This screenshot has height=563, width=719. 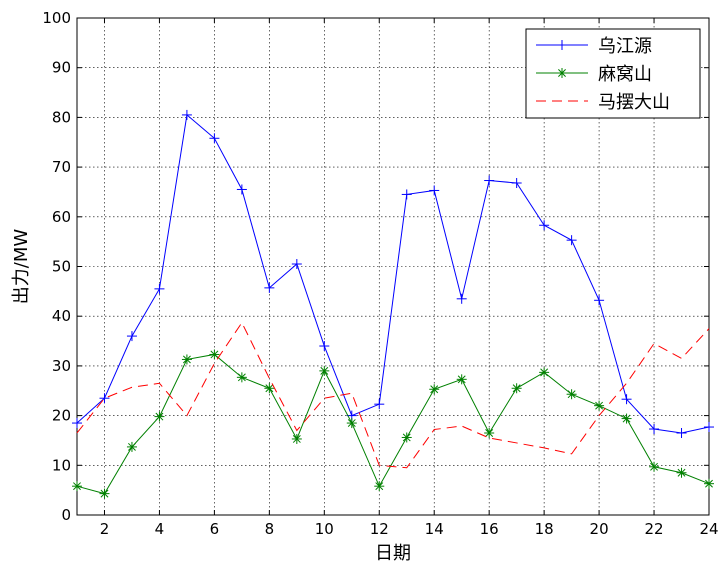 I want to click on legend-entry: 乌江源, so click(x=594, y=46).